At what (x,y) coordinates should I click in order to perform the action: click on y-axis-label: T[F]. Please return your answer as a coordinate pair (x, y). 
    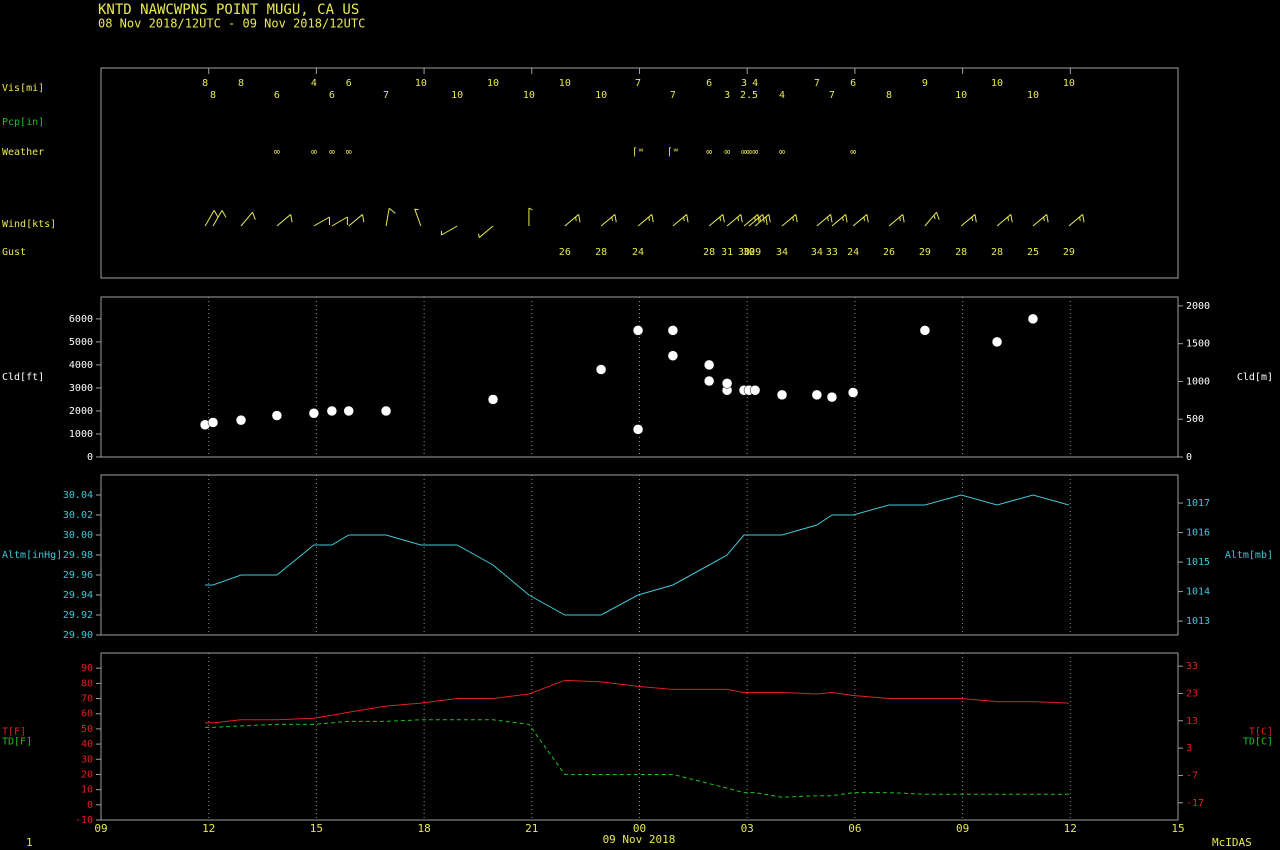
    Looking at the image, I should click on (14, 732).